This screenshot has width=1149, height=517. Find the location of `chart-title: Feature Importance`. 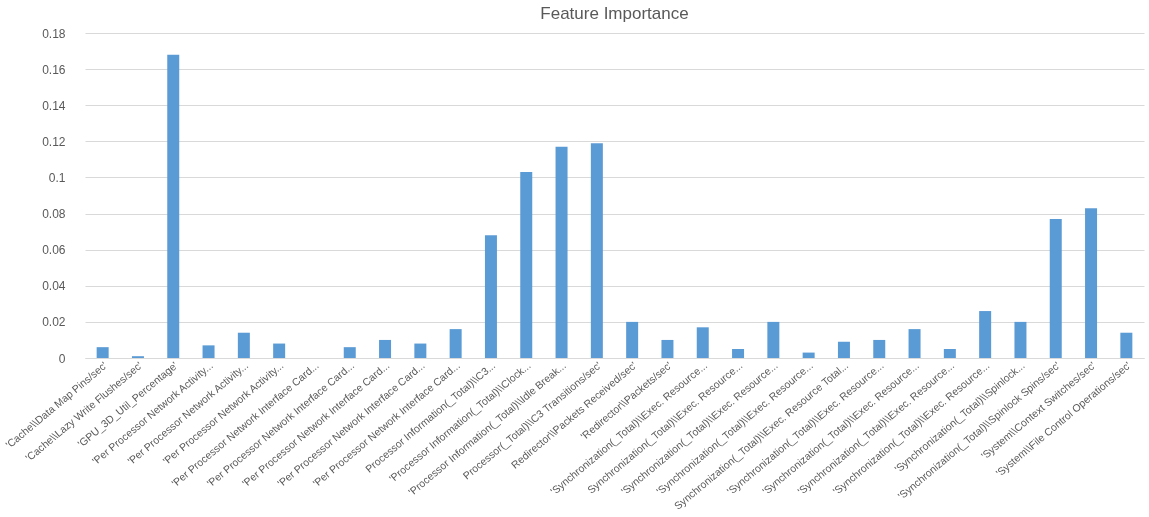

chart-title: Feature Importance is located at coordinates (614, 13).